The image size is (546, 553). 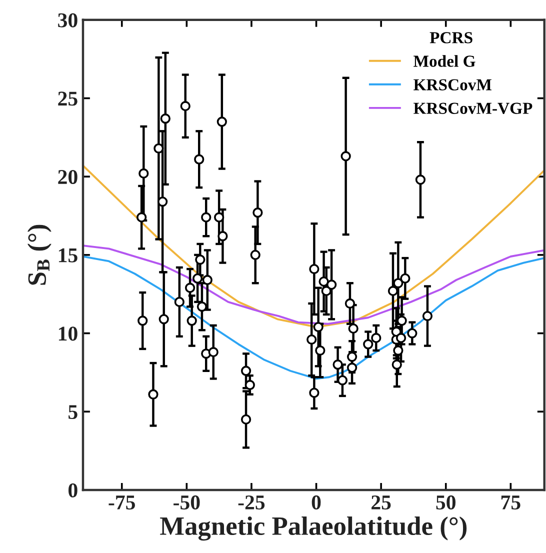 I want to click on y-tick-label: 10, so click(x=68, y=333).